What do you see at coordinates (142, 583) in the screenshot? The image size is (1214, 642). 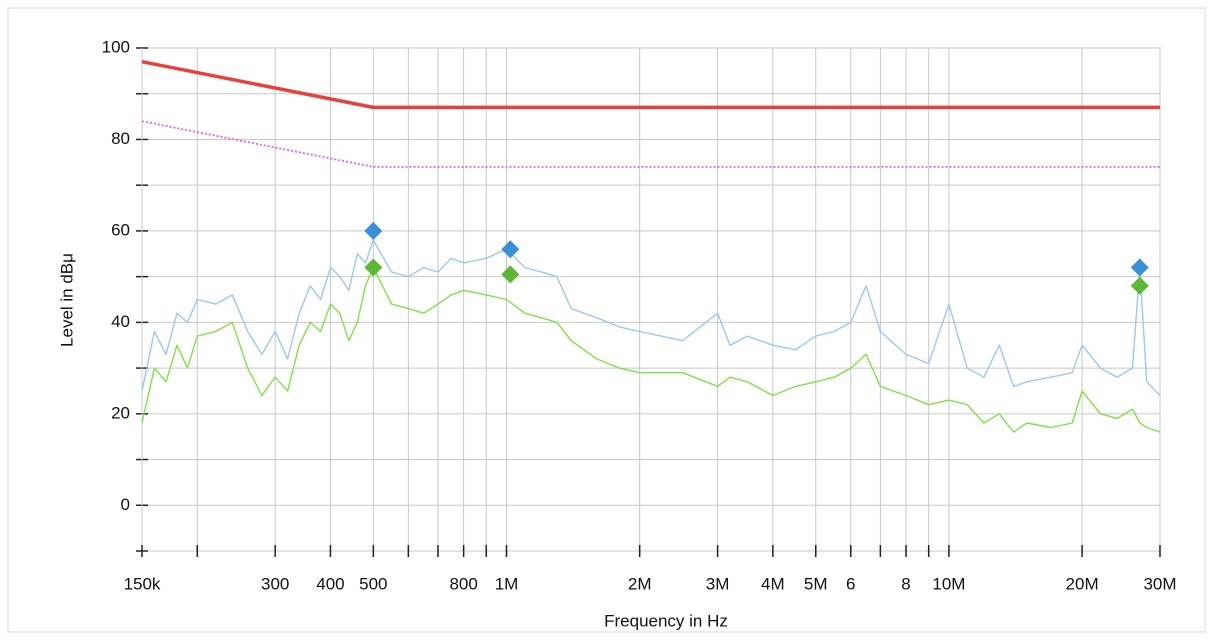 I see `x-tick-label: 150k` at bounding box center [142, 583].